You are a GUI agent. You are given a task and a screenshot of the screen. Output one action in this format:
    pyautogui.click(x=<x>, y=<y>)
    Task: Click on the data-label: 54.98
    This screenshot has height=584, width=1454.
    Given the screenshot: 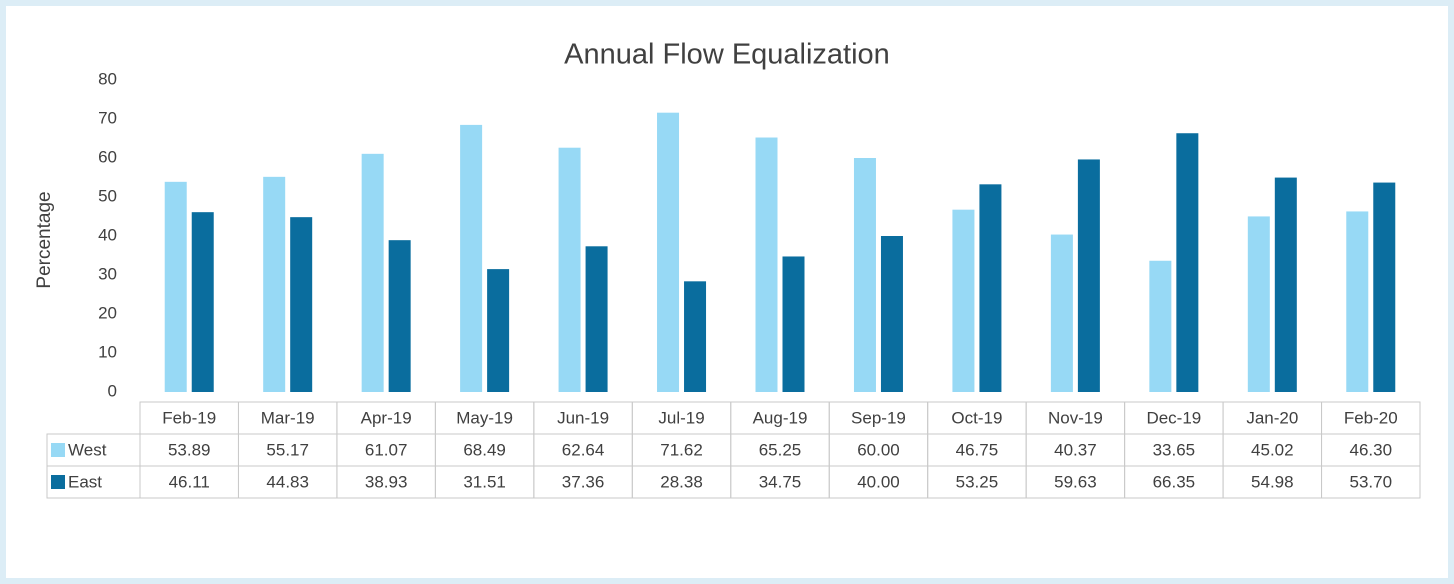 What is the action you would take?
    pyautogui.click(x=1272, y=481)
    